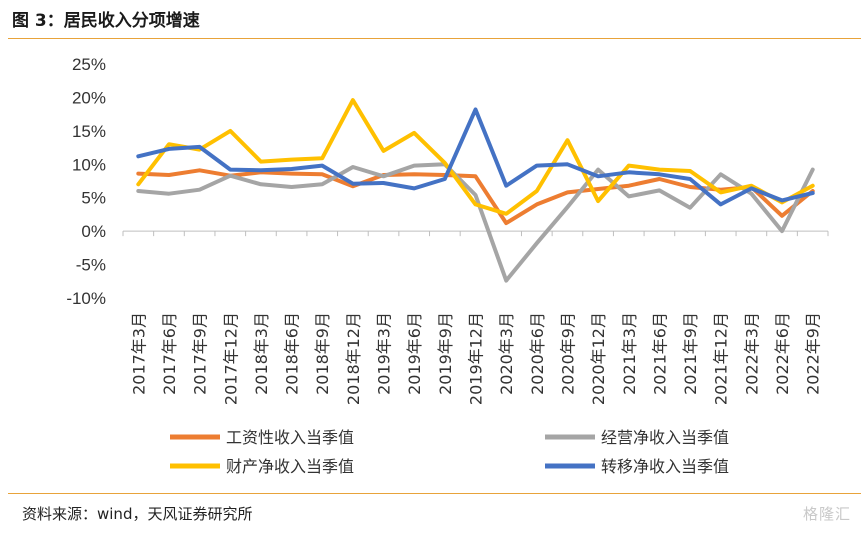  What do you see at coordinates (89, 64) in the screenshot?
I see `y-tick-label: 25%` at bounding box center [89, 64].